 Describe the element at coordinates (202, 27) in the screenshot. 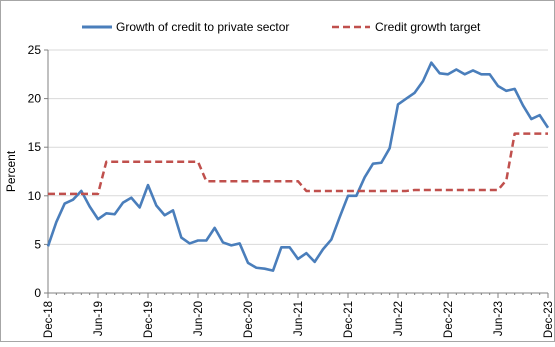

I see `legend-label-credit-growth: Growth of credit to private sector` at that location.